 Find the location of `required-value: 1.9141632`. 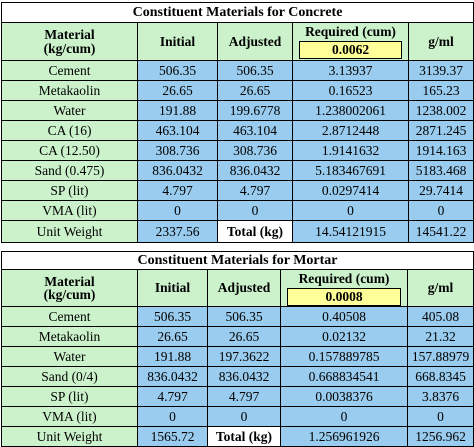

required-value: 1.9141632 is located at coordinates (350, 150).